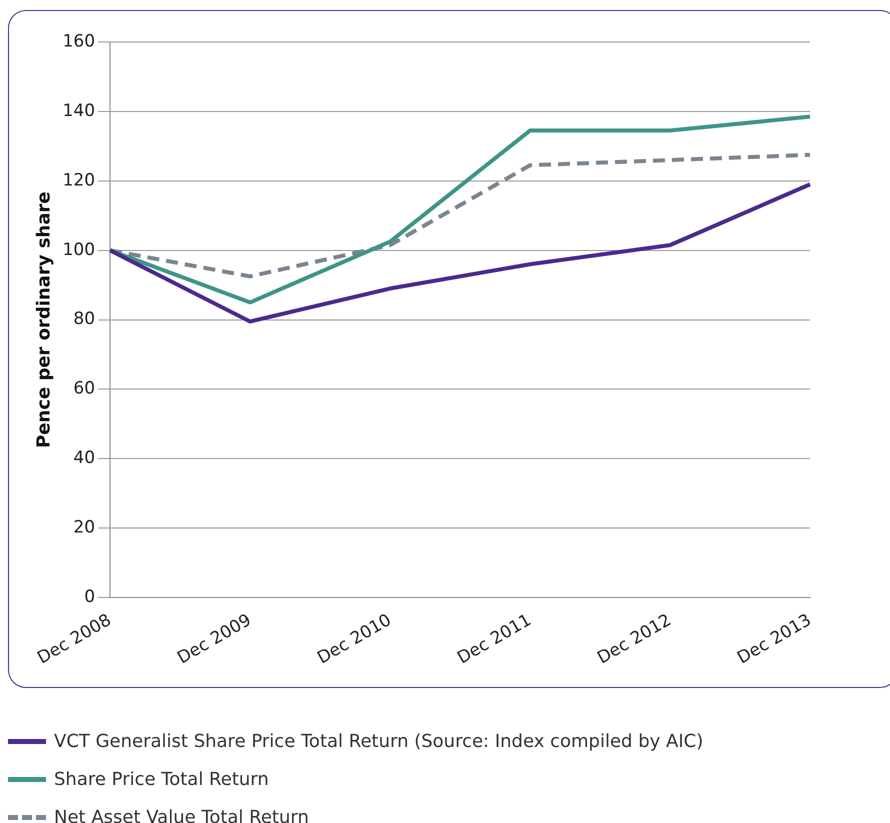 The image size is (890, 823). I want to click on y-tick-label: 140, so click(79, 110).